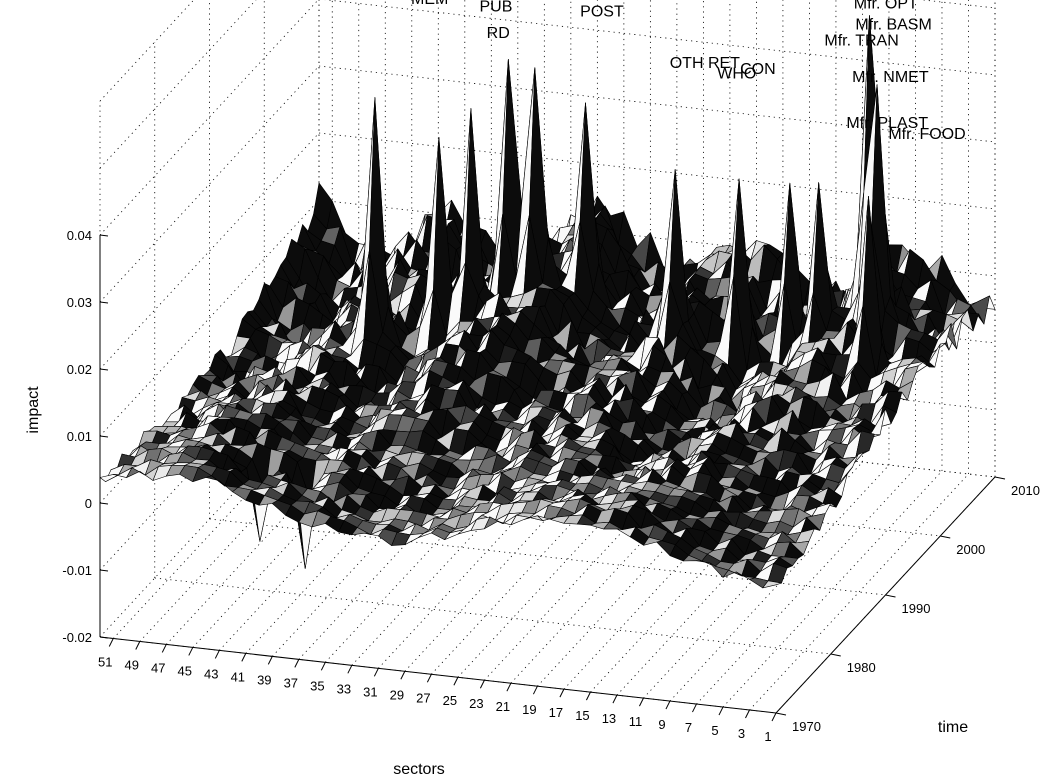  Describe the element at coordinates (636, 721) in the screenshot. I see `x-tick-label: 11` at that location.